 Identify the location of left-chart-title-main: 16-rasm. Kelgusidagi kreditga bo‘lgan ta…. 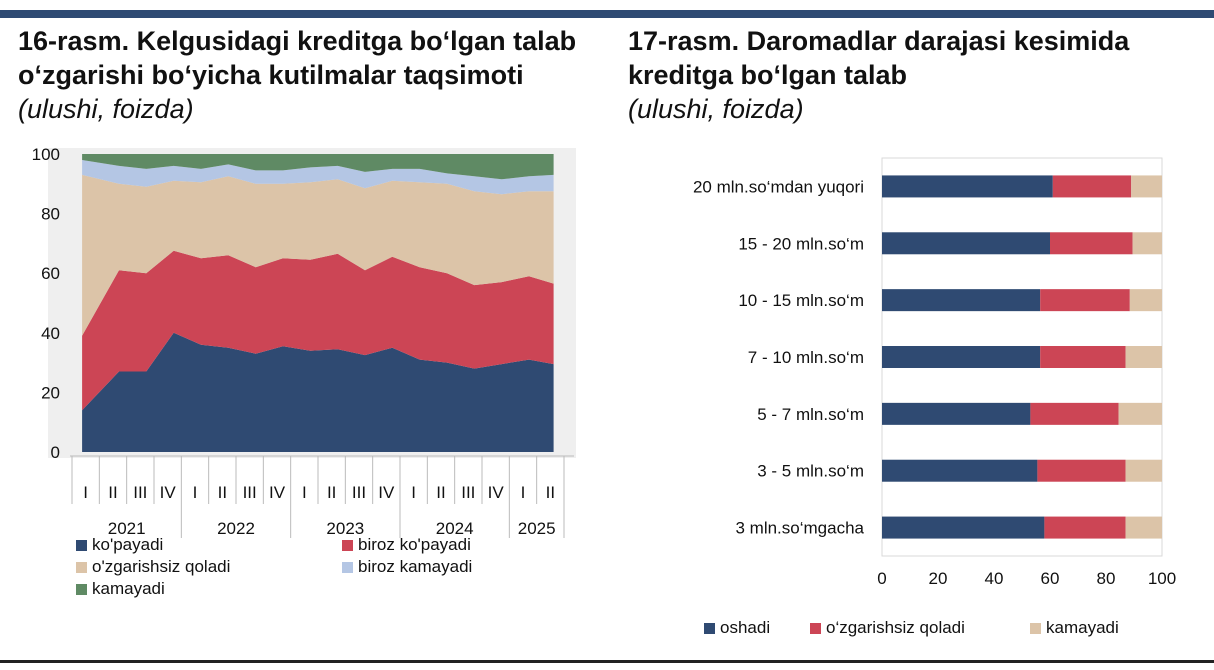
(297, 58).